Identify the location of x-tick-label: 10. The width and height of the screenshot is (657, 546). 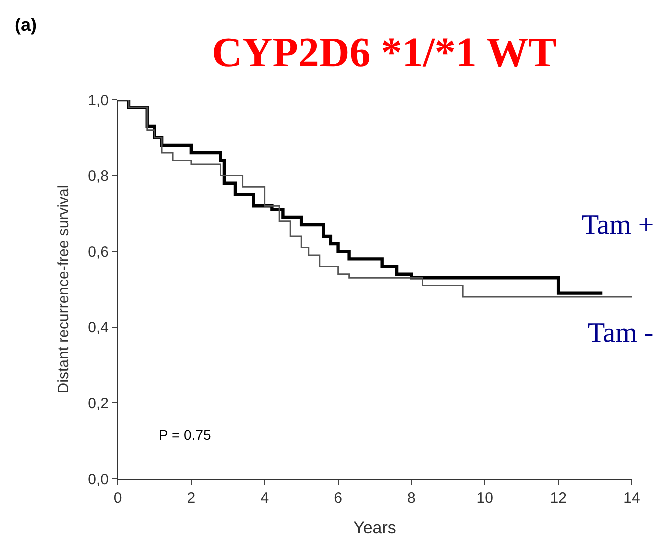
(485, 498).